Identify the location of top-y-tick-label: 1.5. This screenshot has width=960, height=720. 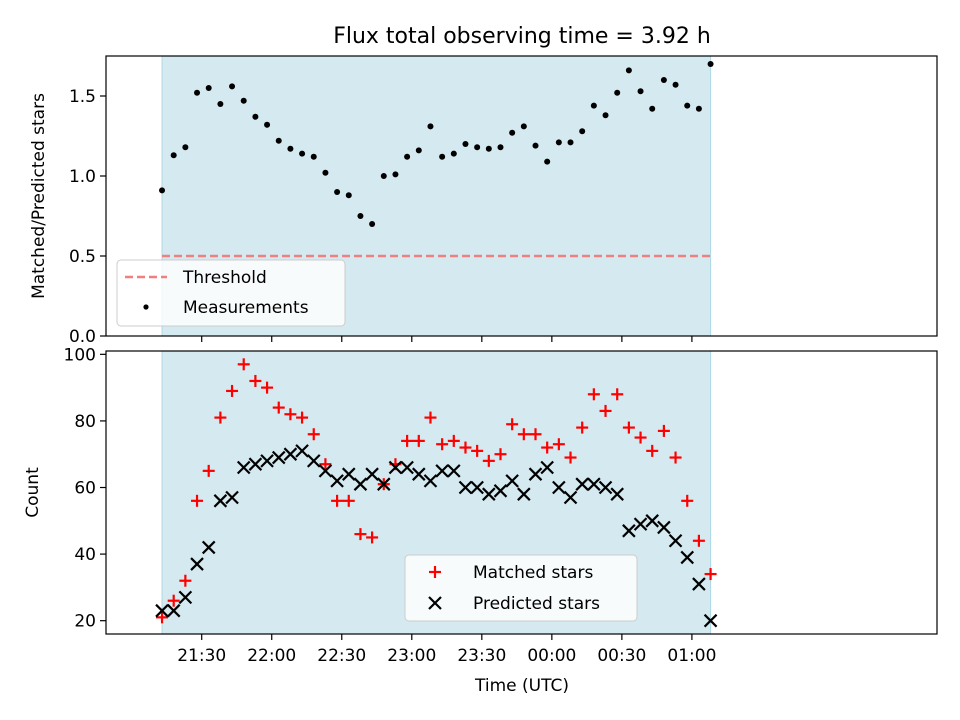
(82, 97).